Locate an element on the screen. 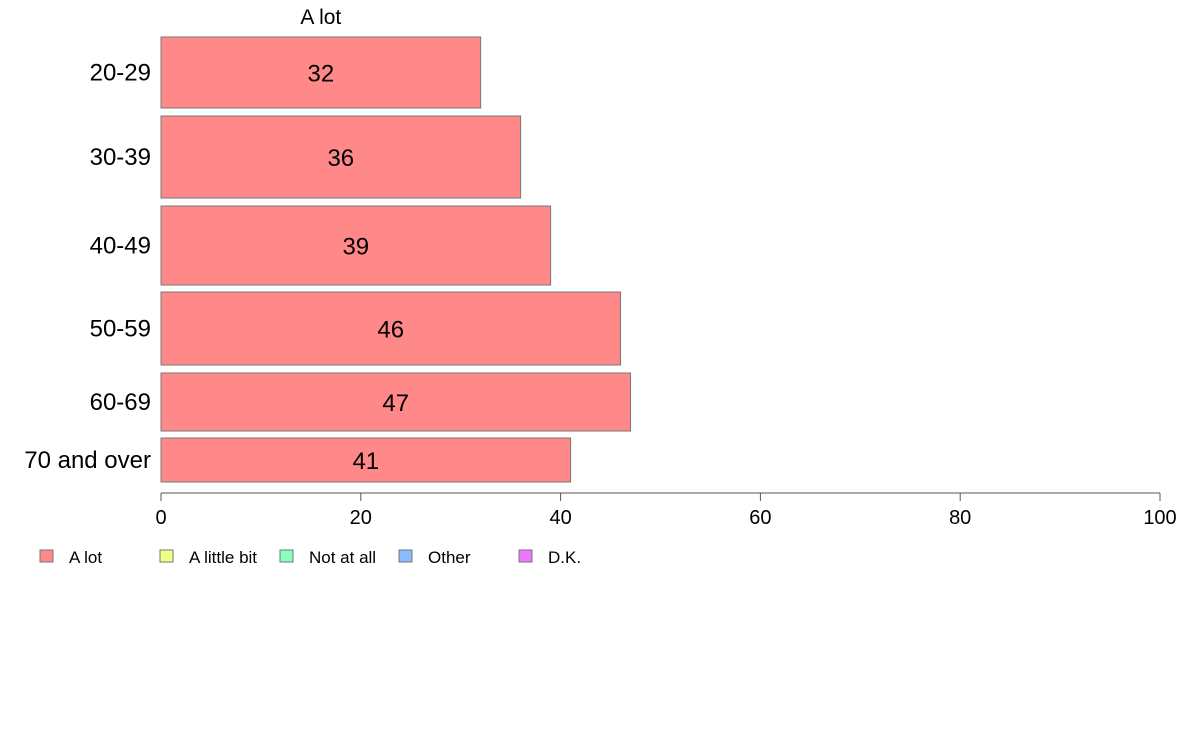 The image size is (1188, 736). category-label: 60-69 is located at coordinates (120, 402).